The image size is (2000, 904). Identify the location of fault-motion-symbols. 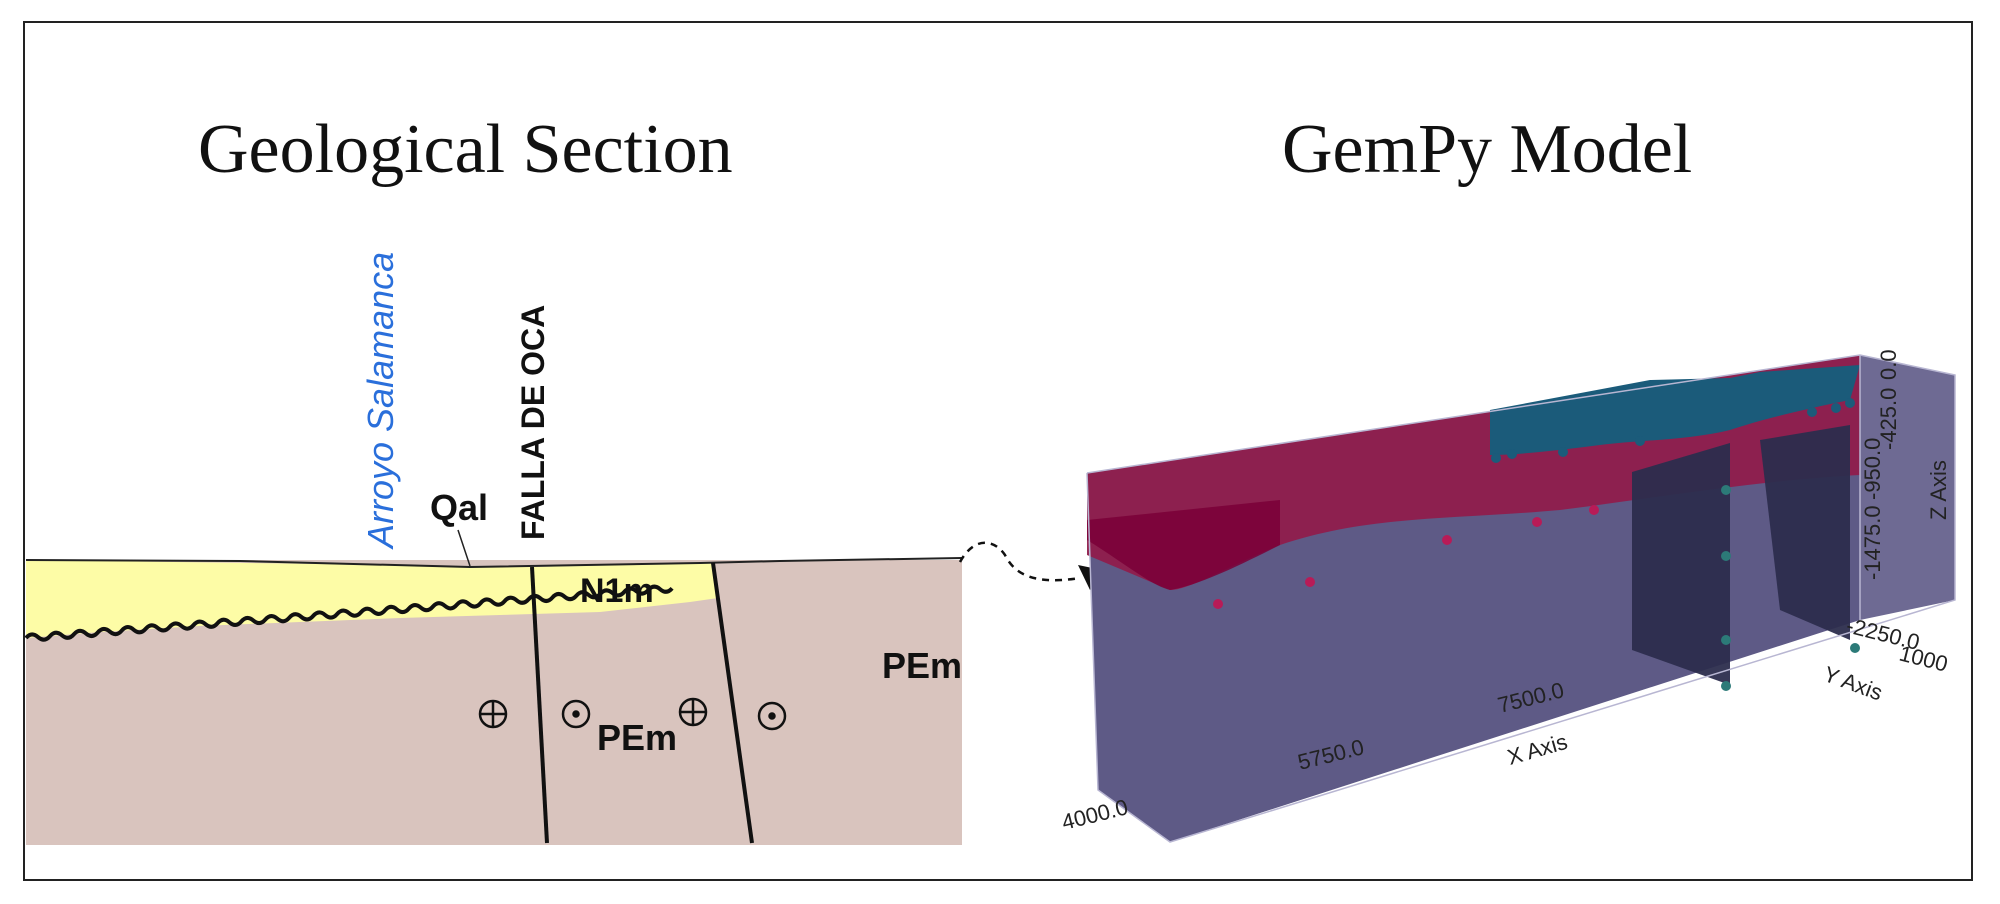
(632, 714).